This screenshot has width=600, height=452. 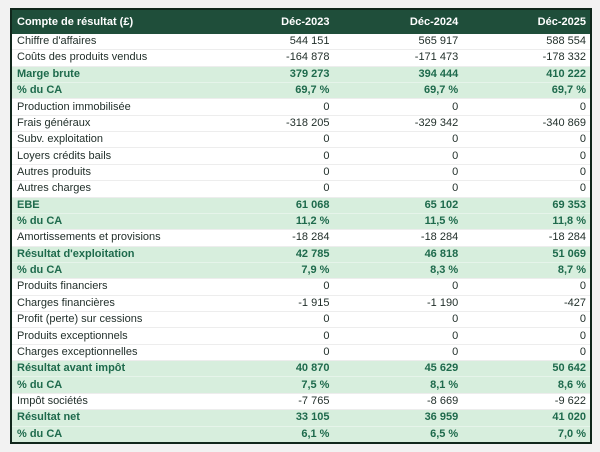 What do you see at coordinates (108, 319) in the screenshot?
I see `row-label: Profit (perte) sur cessions` at bounding box center [108, 319].